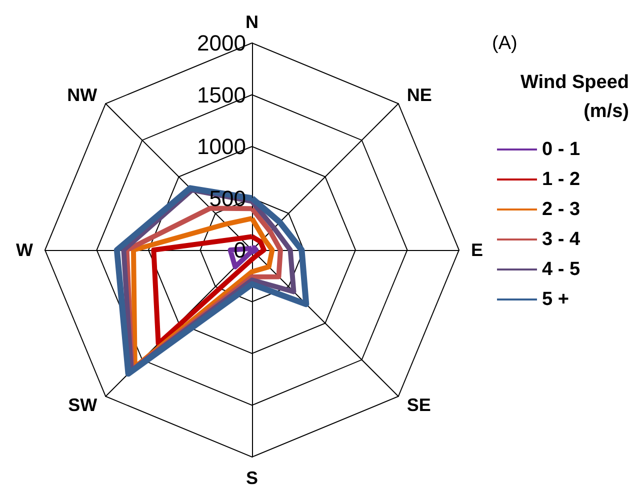 The width and height of the screenshot is (635, 485). Describe the element at coordinates (252, 476) in the screenshot. I see `spoke-label: S` at that location.